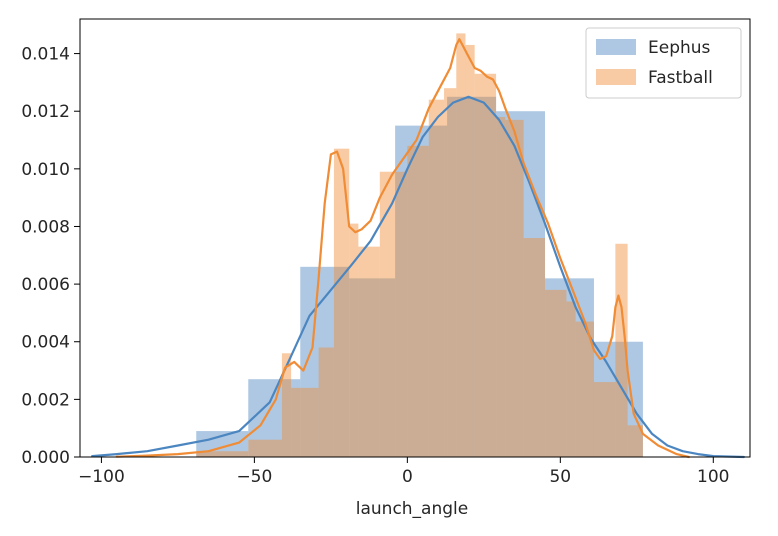 The width and height of the screenshot is (778, 536). Describe the element at coordinates (679, 48) in the screenshot. I see `legend-label: Eephus` at that location.